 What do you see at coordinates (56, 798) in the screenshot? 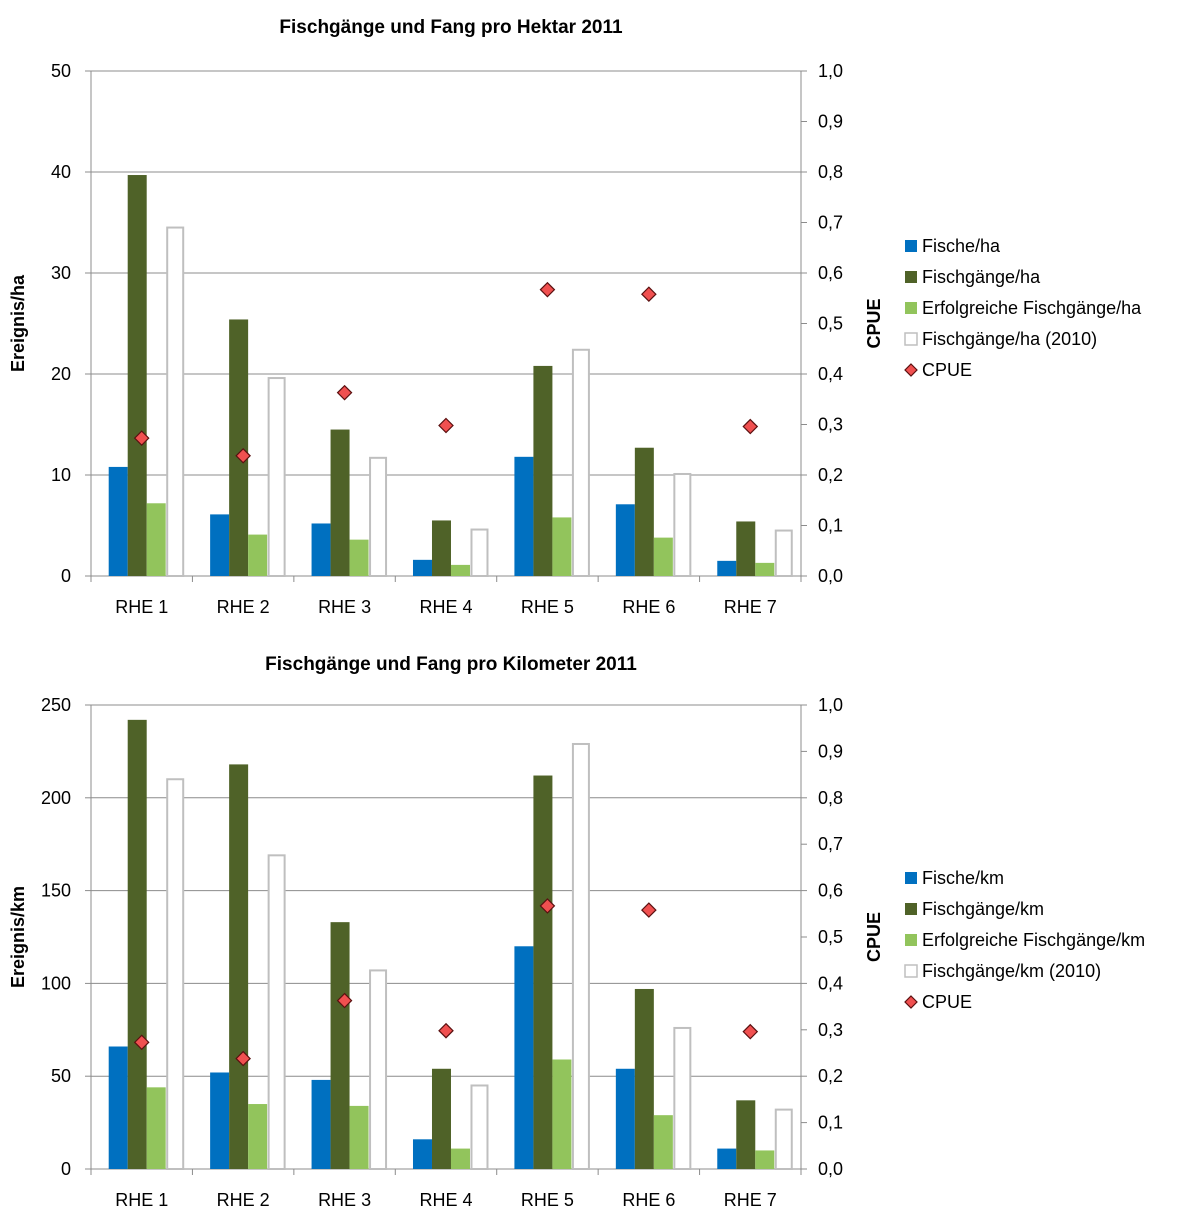
I see `y-tick-label: 200` at bounding box center [56, 798].